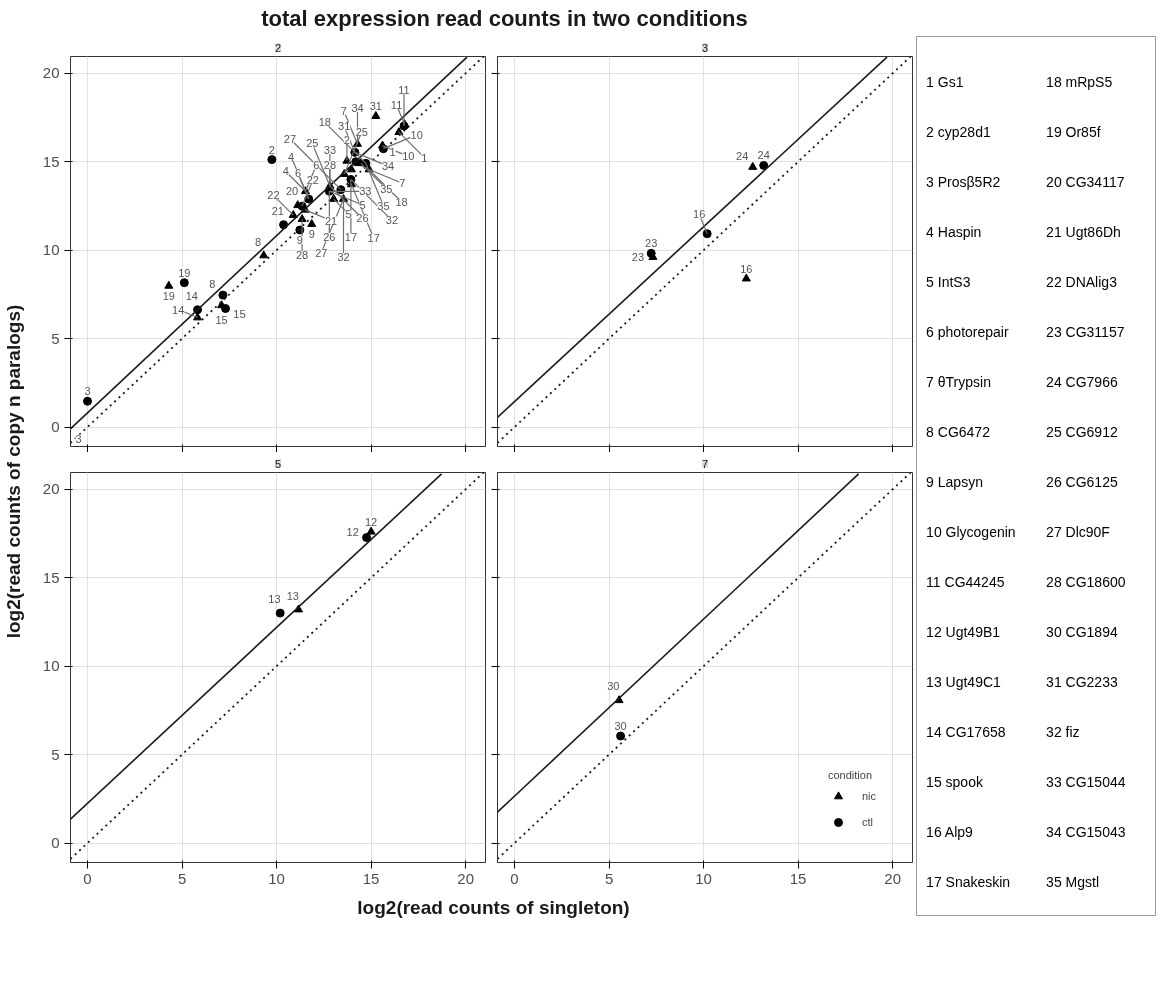 The height and width of the screenshot is (996, 1175). Describe the element at coordinates (191, 295) in the screenshot. I see `annotation: 14` at that location.